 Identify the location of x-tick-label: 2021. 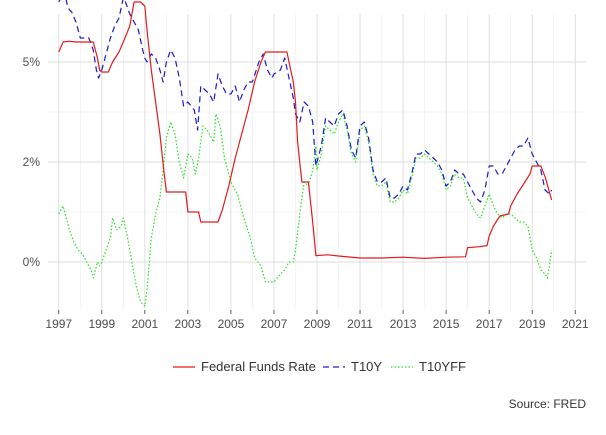
(575, 324).